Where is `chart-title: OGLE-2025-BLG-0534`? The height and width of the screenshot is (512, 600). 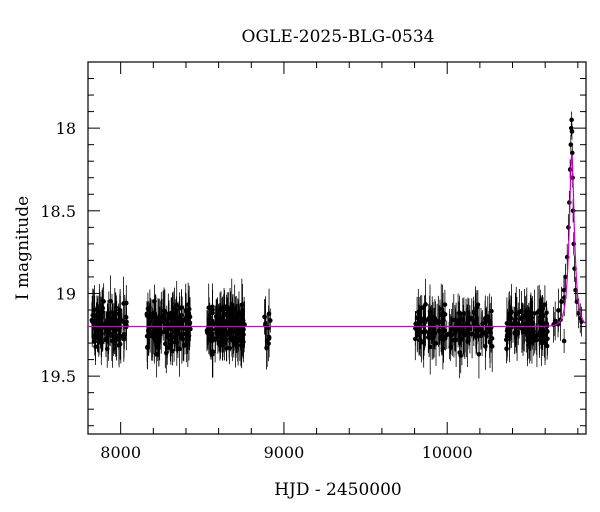
chart-title: OGLE-2025-BLG-0534 is located at coordinates (338, 37).